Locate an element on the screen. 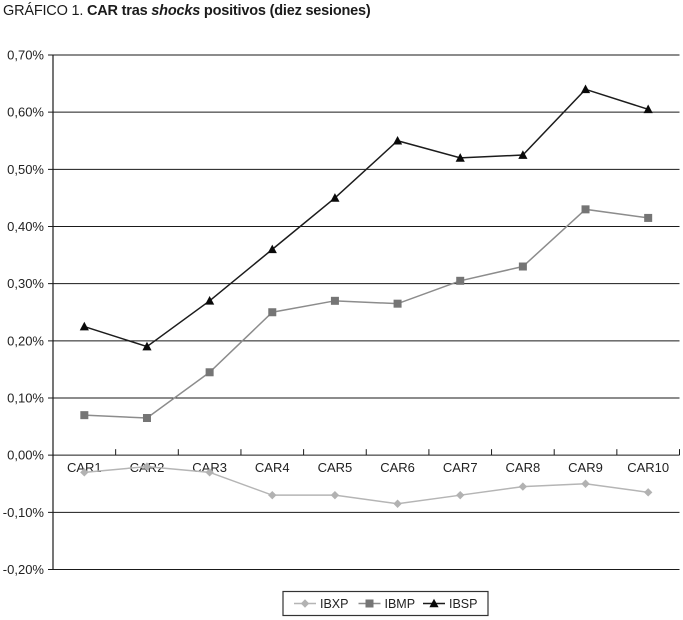 Image resolution: width=683 pixels, height=620 pixels. x-category-label: CAR5 is located at coordinates (335, 467).